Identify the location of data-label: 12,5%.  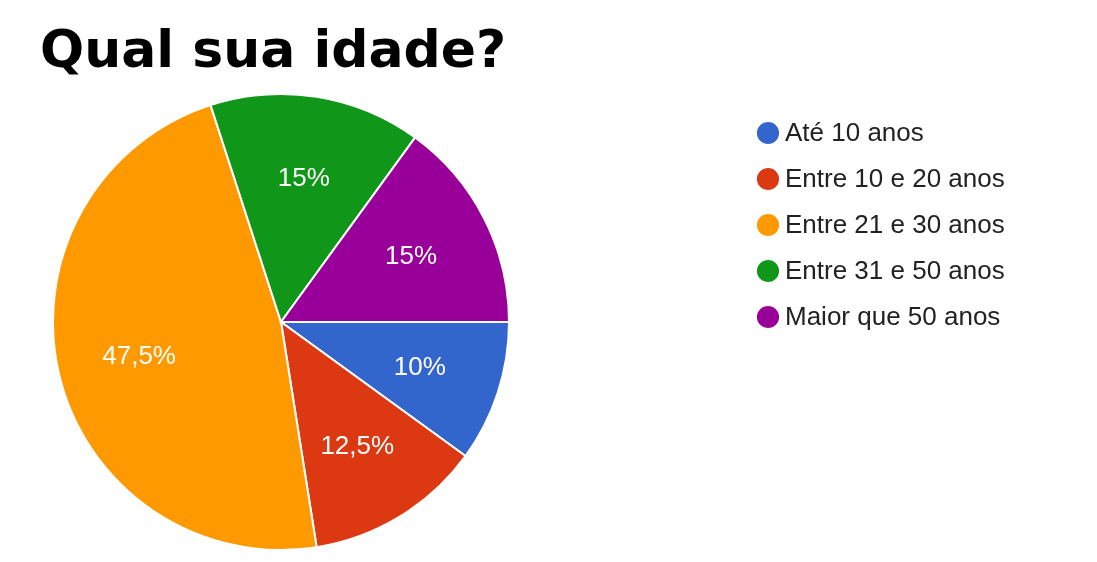
(357, 445).